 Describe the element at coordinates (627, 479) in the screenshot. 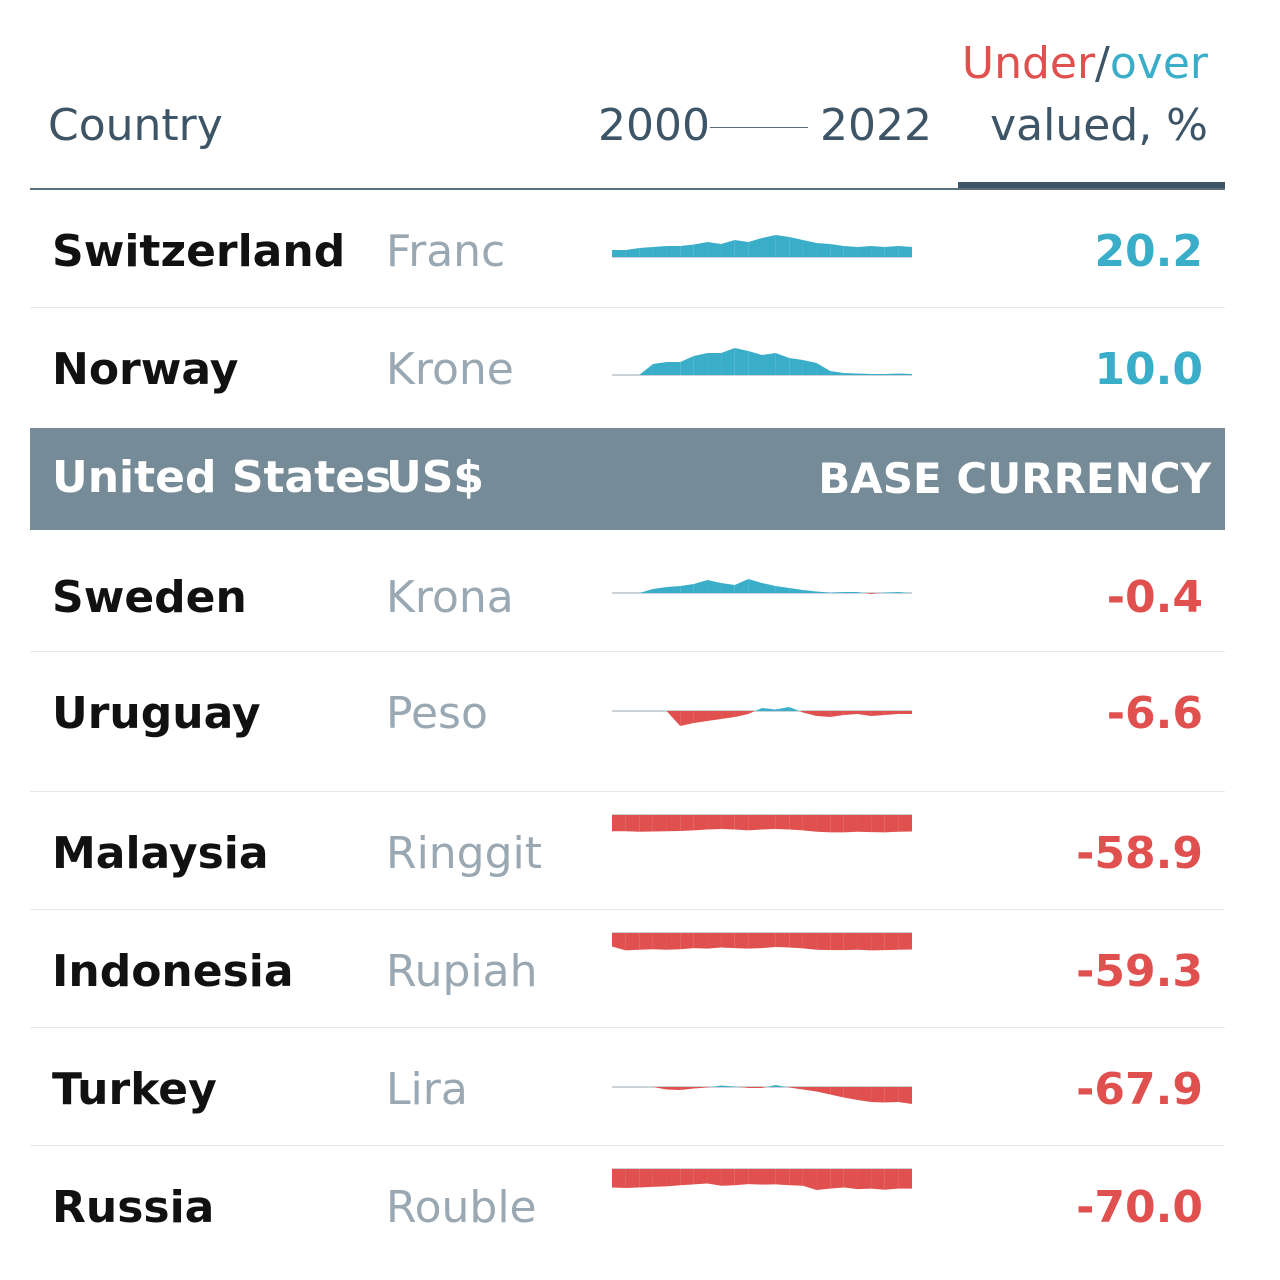

I see `base-currency-row: United States US$ BASE CURRENCY` at that location.